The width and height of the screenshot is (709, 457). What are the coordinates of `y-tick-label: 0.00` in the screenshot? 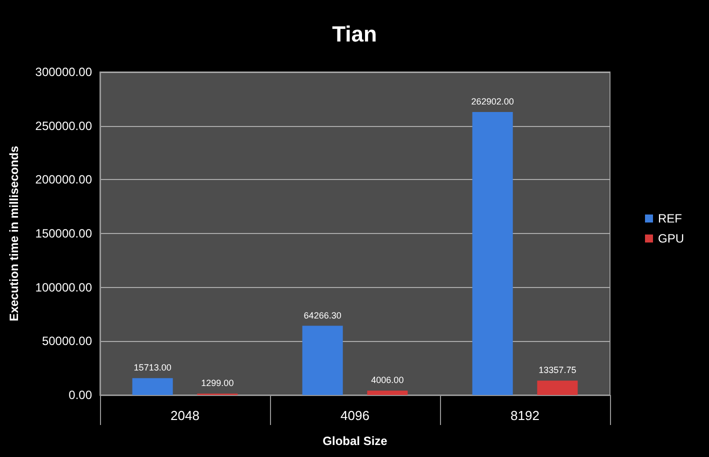 It's located at (80, 395).